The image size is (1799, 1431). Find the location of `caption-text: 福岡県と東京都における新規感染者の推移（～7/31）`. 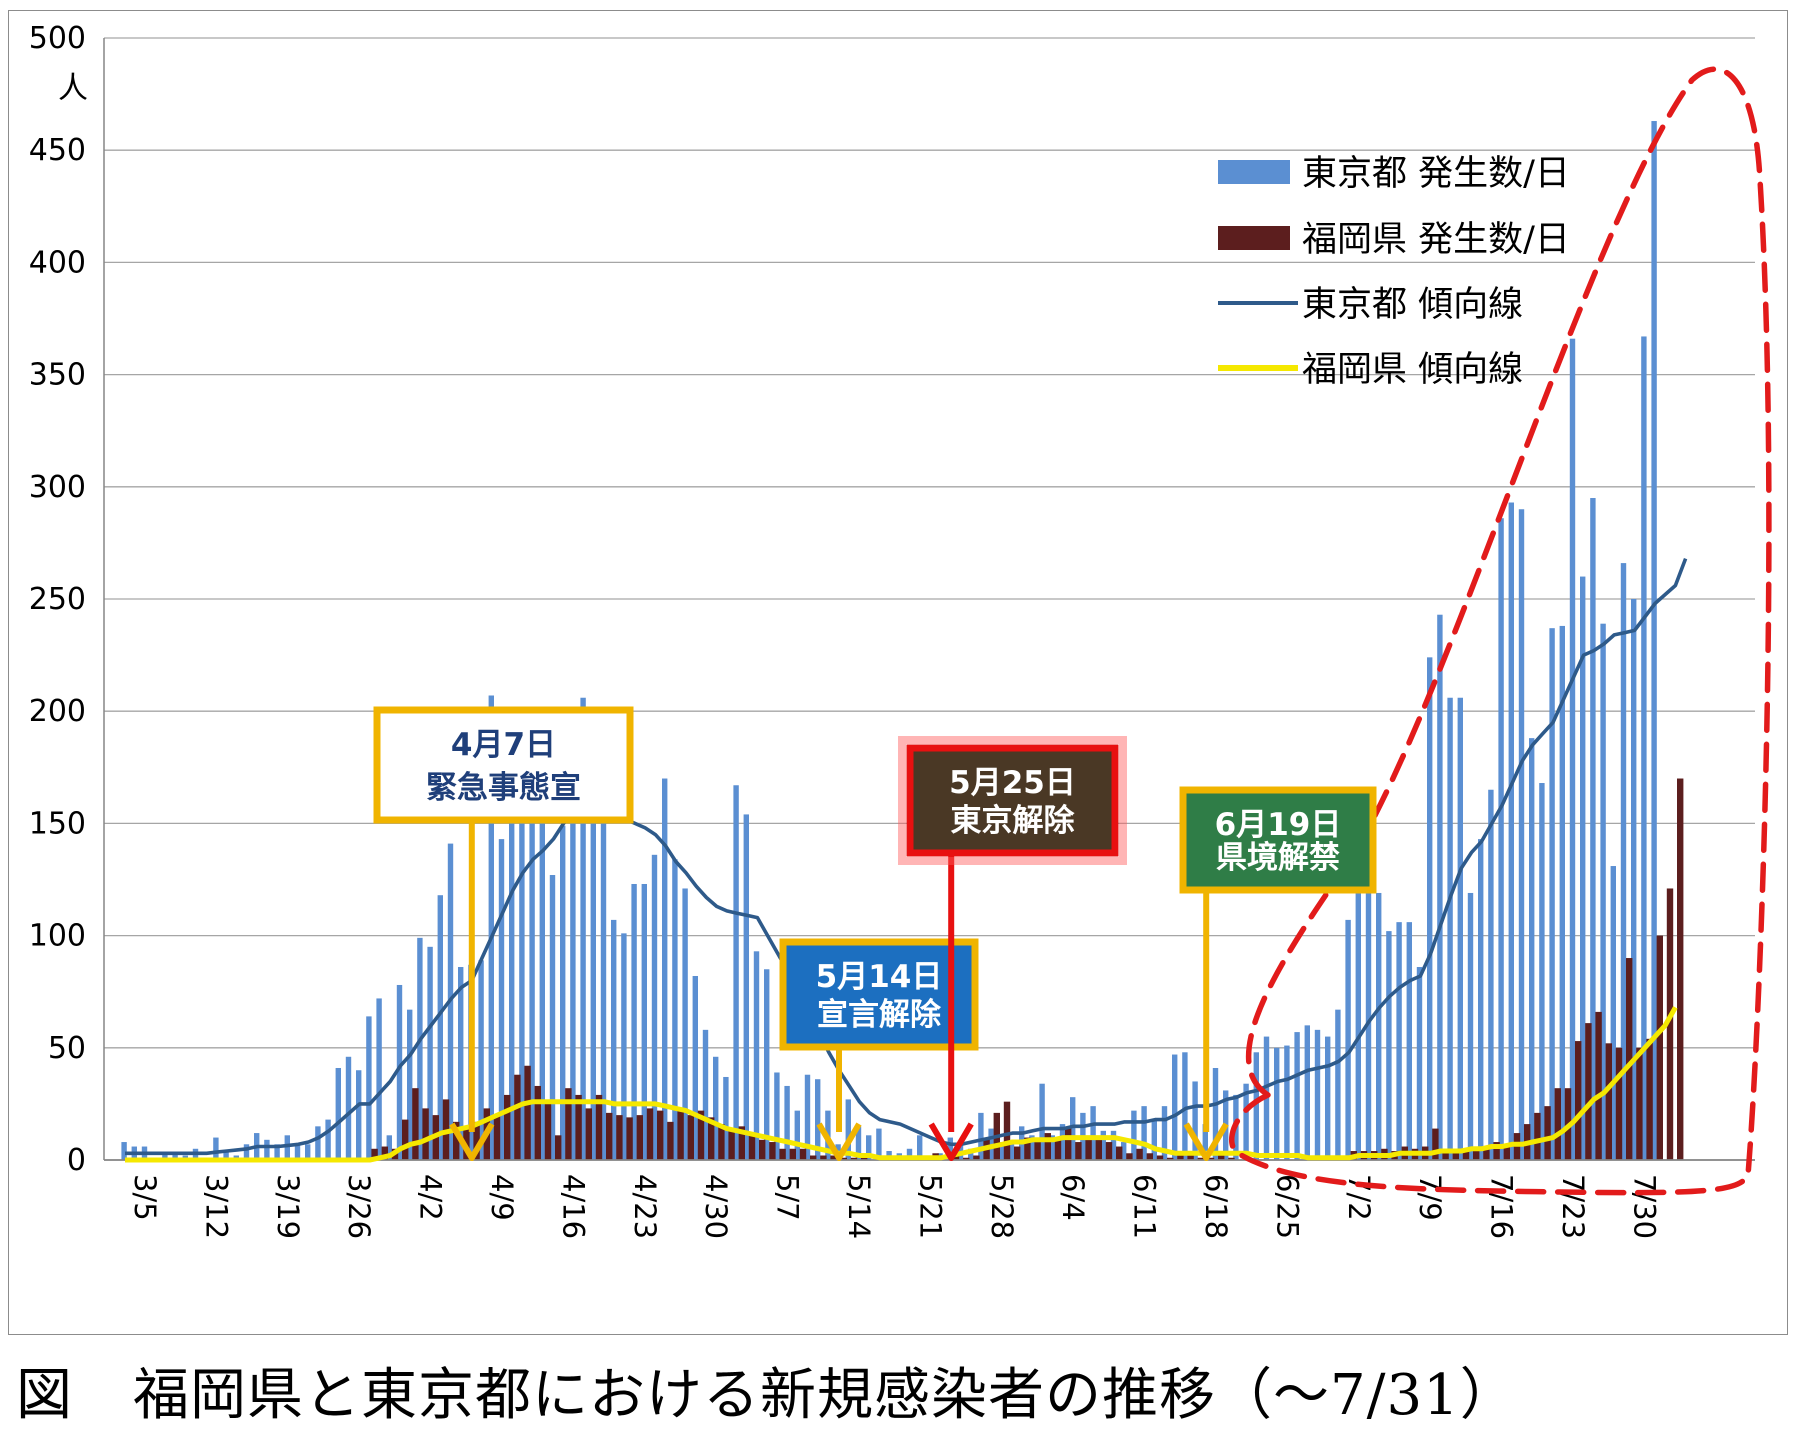

caption-text: 福岡県と東京都における新規感染者の推移（～7/31） is located at coordinates (825, 1395).